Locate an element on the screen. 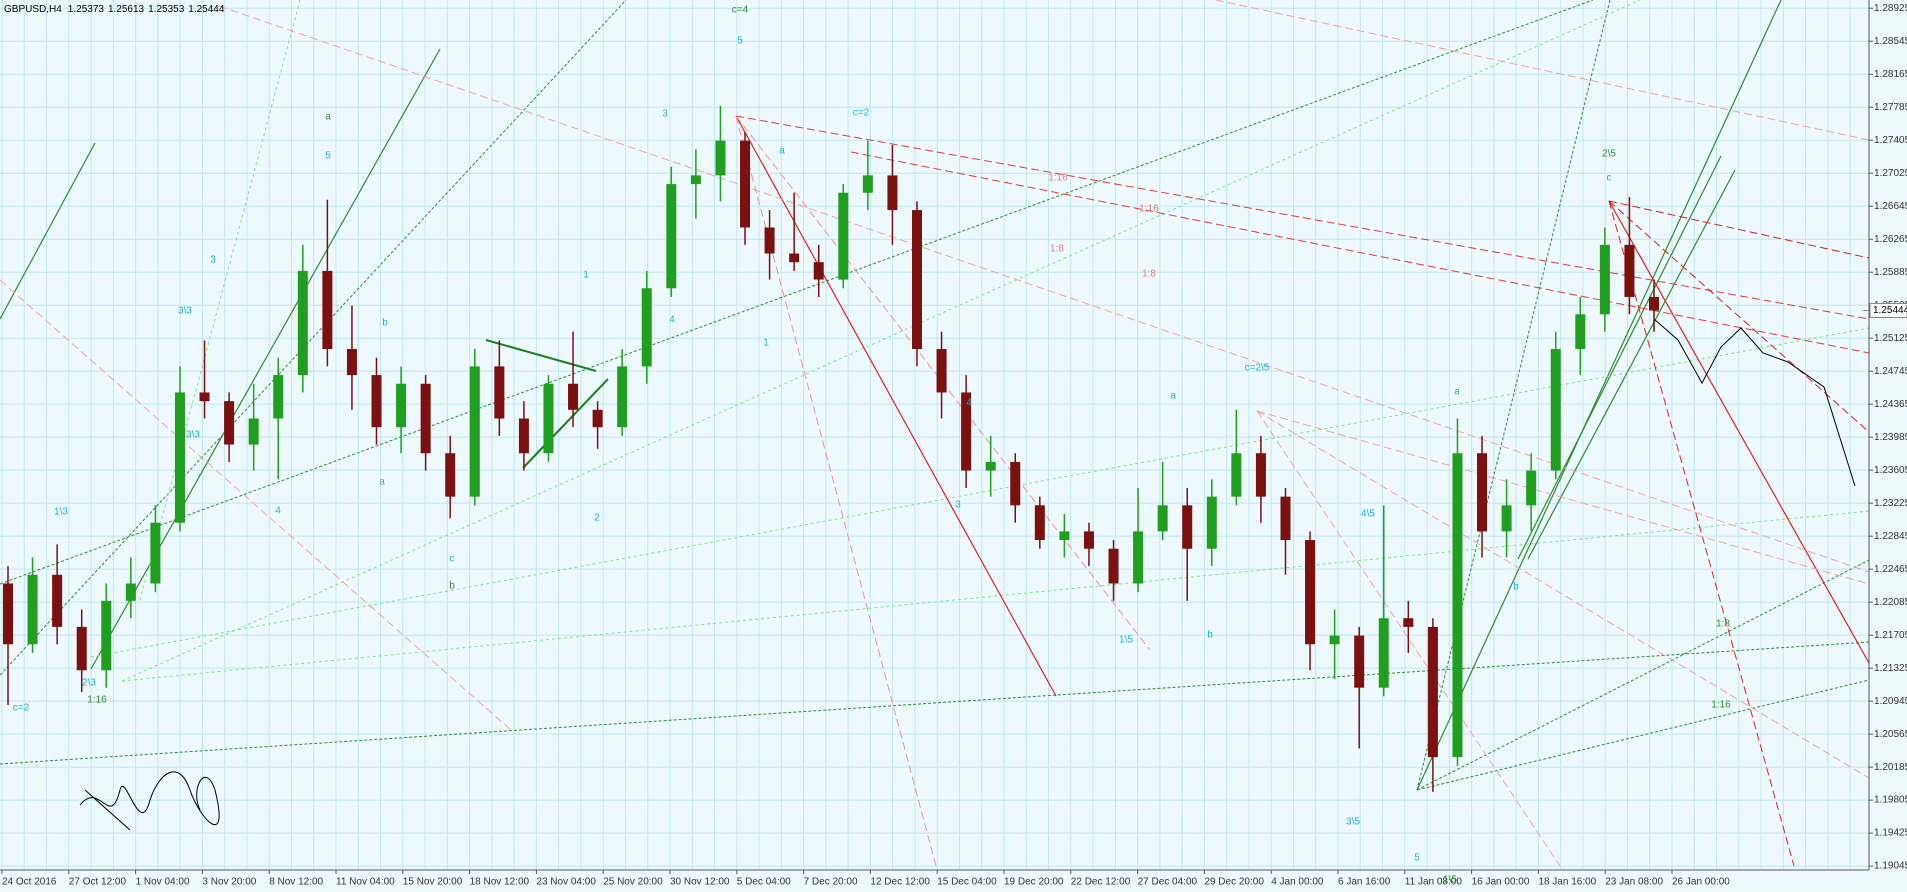 The width and height of the screenshot is (1907, 892). signature is located at coordinates (149, 801).